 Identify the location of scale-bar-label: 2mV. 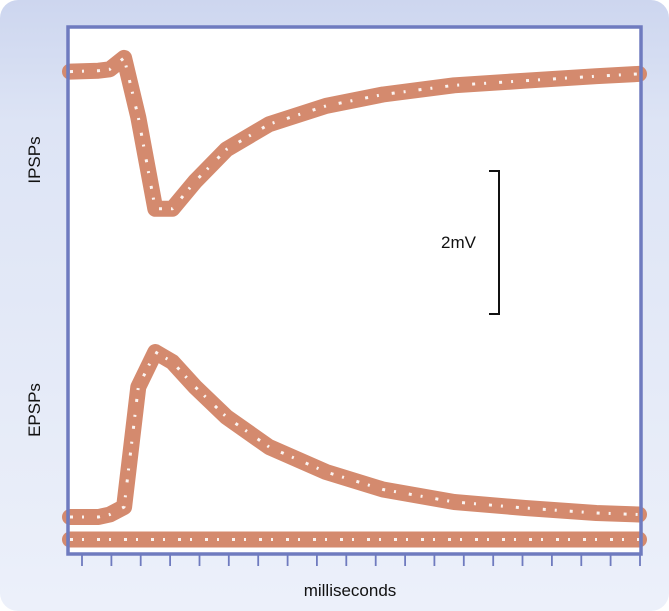
(459, 242).